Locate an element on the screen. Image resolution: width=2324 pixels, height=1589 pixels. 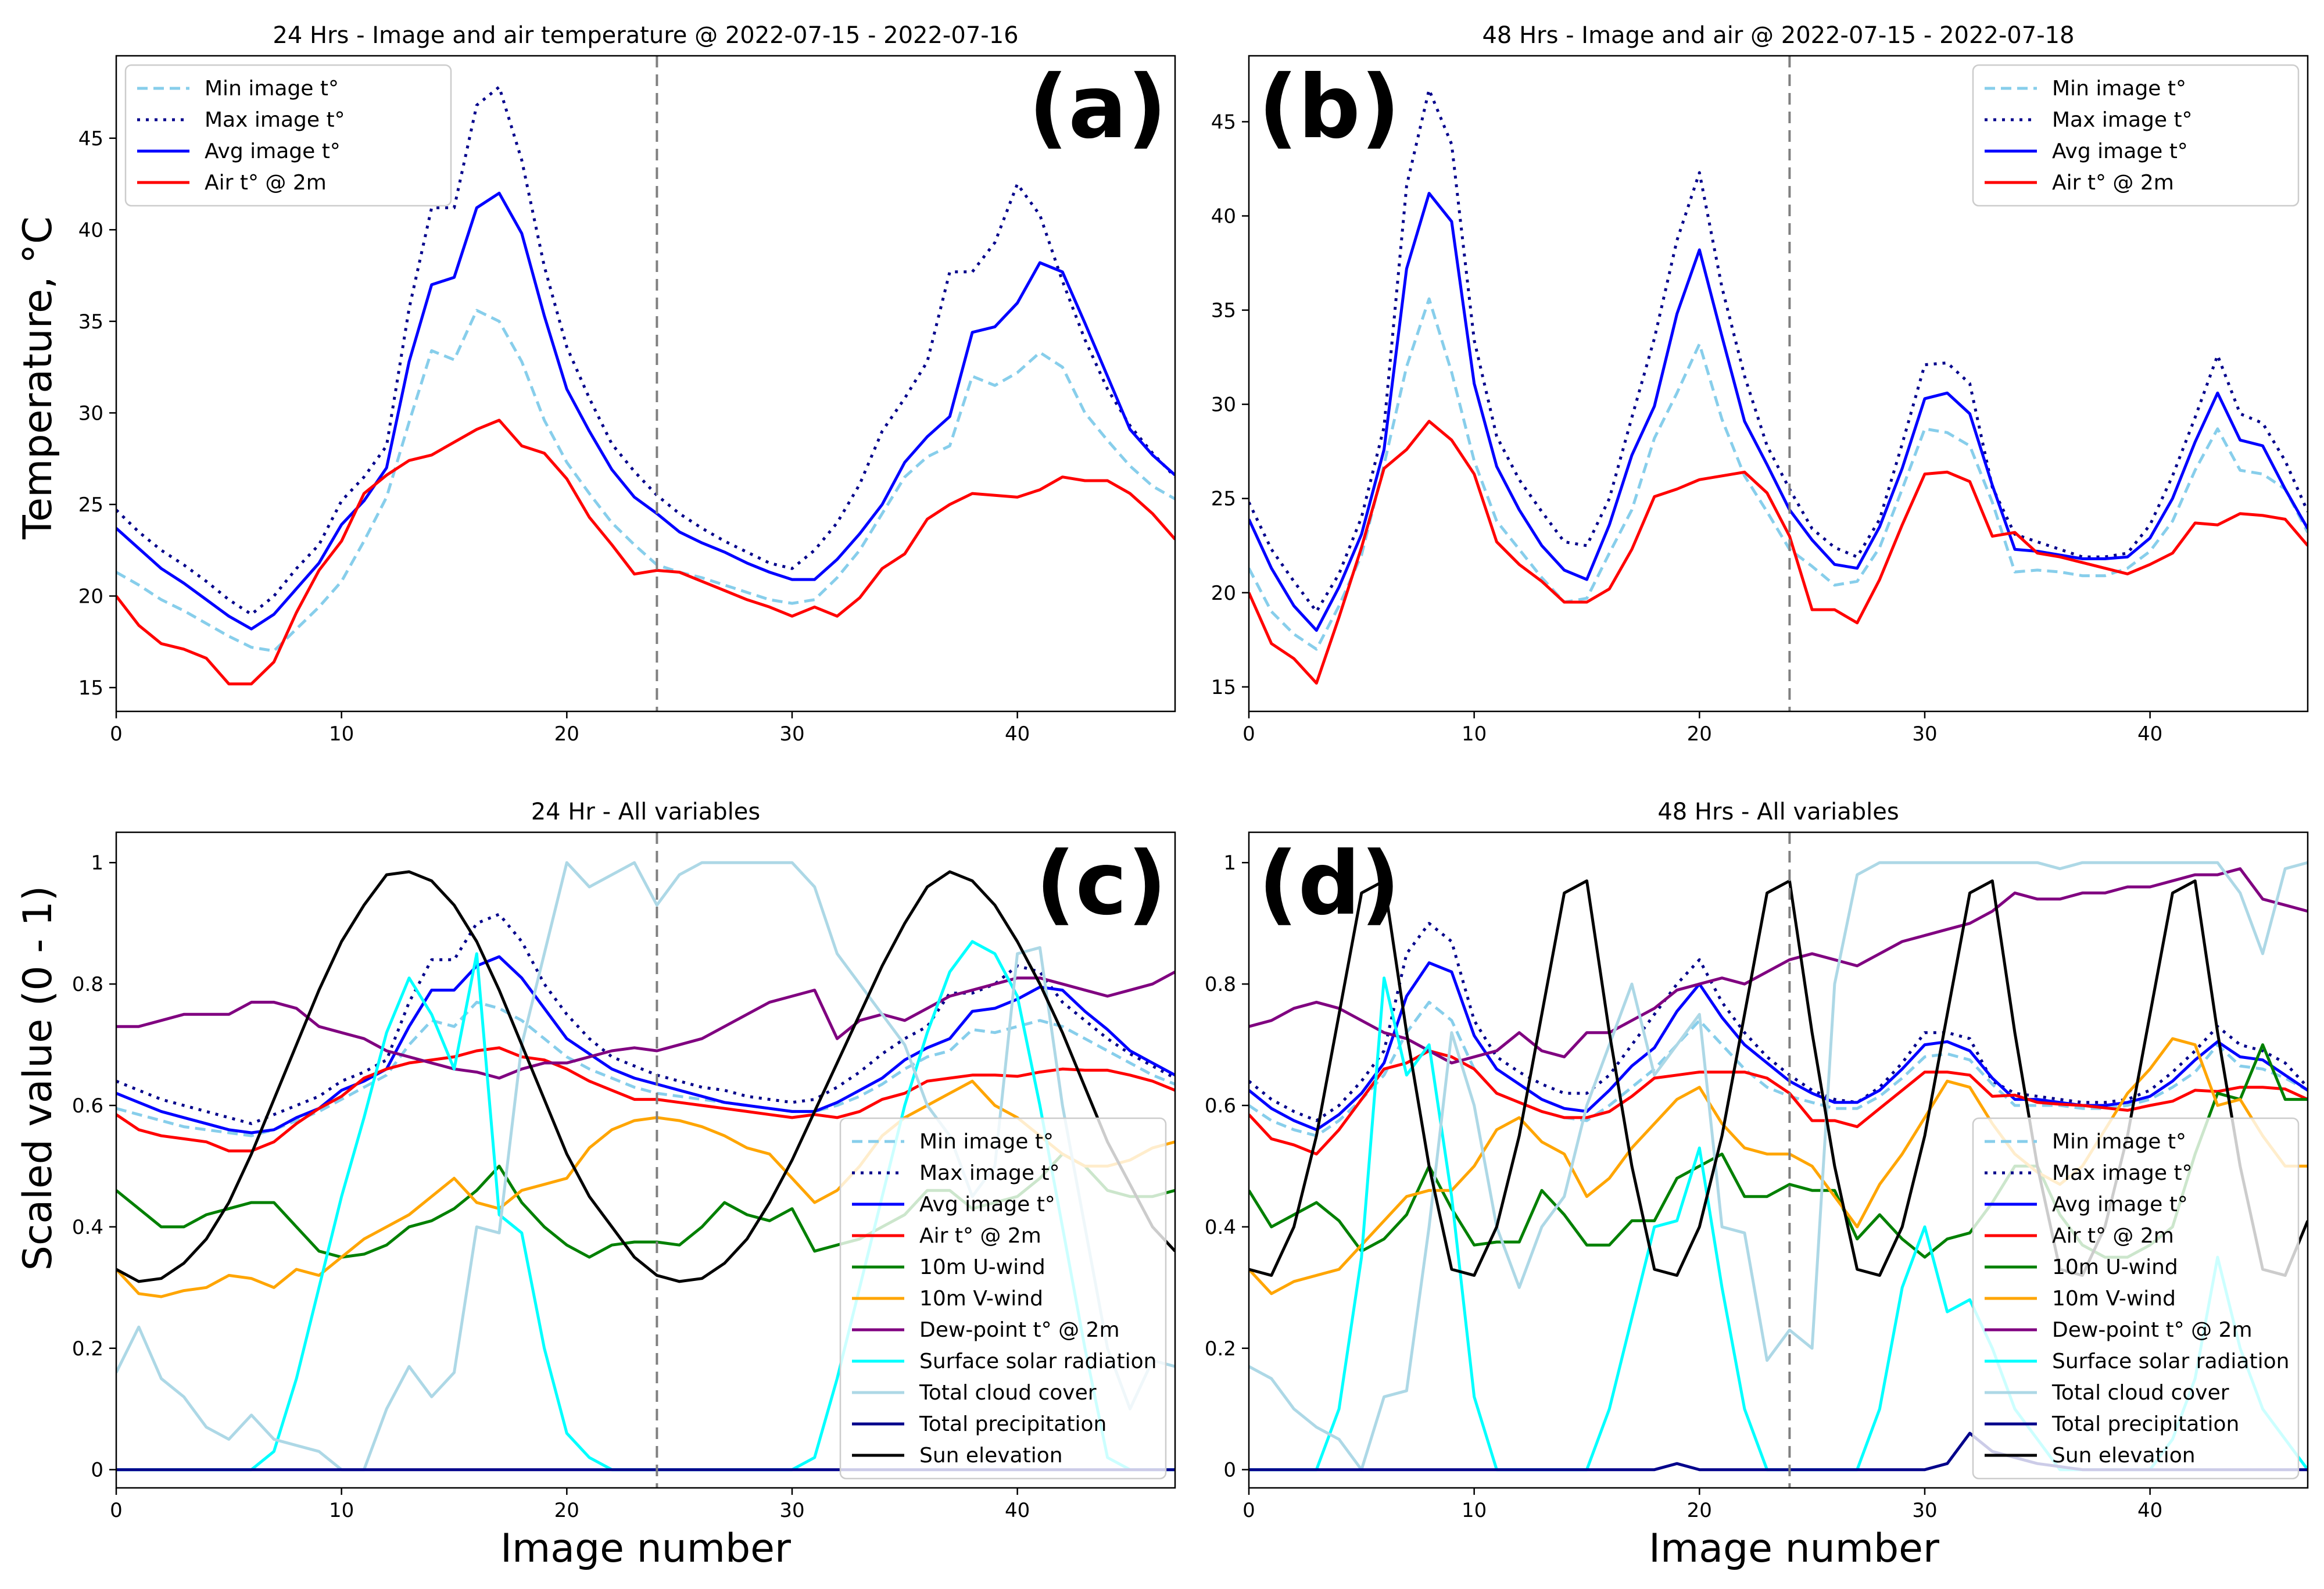
panel-letter: (b) is located at coordinates (1329, 107).